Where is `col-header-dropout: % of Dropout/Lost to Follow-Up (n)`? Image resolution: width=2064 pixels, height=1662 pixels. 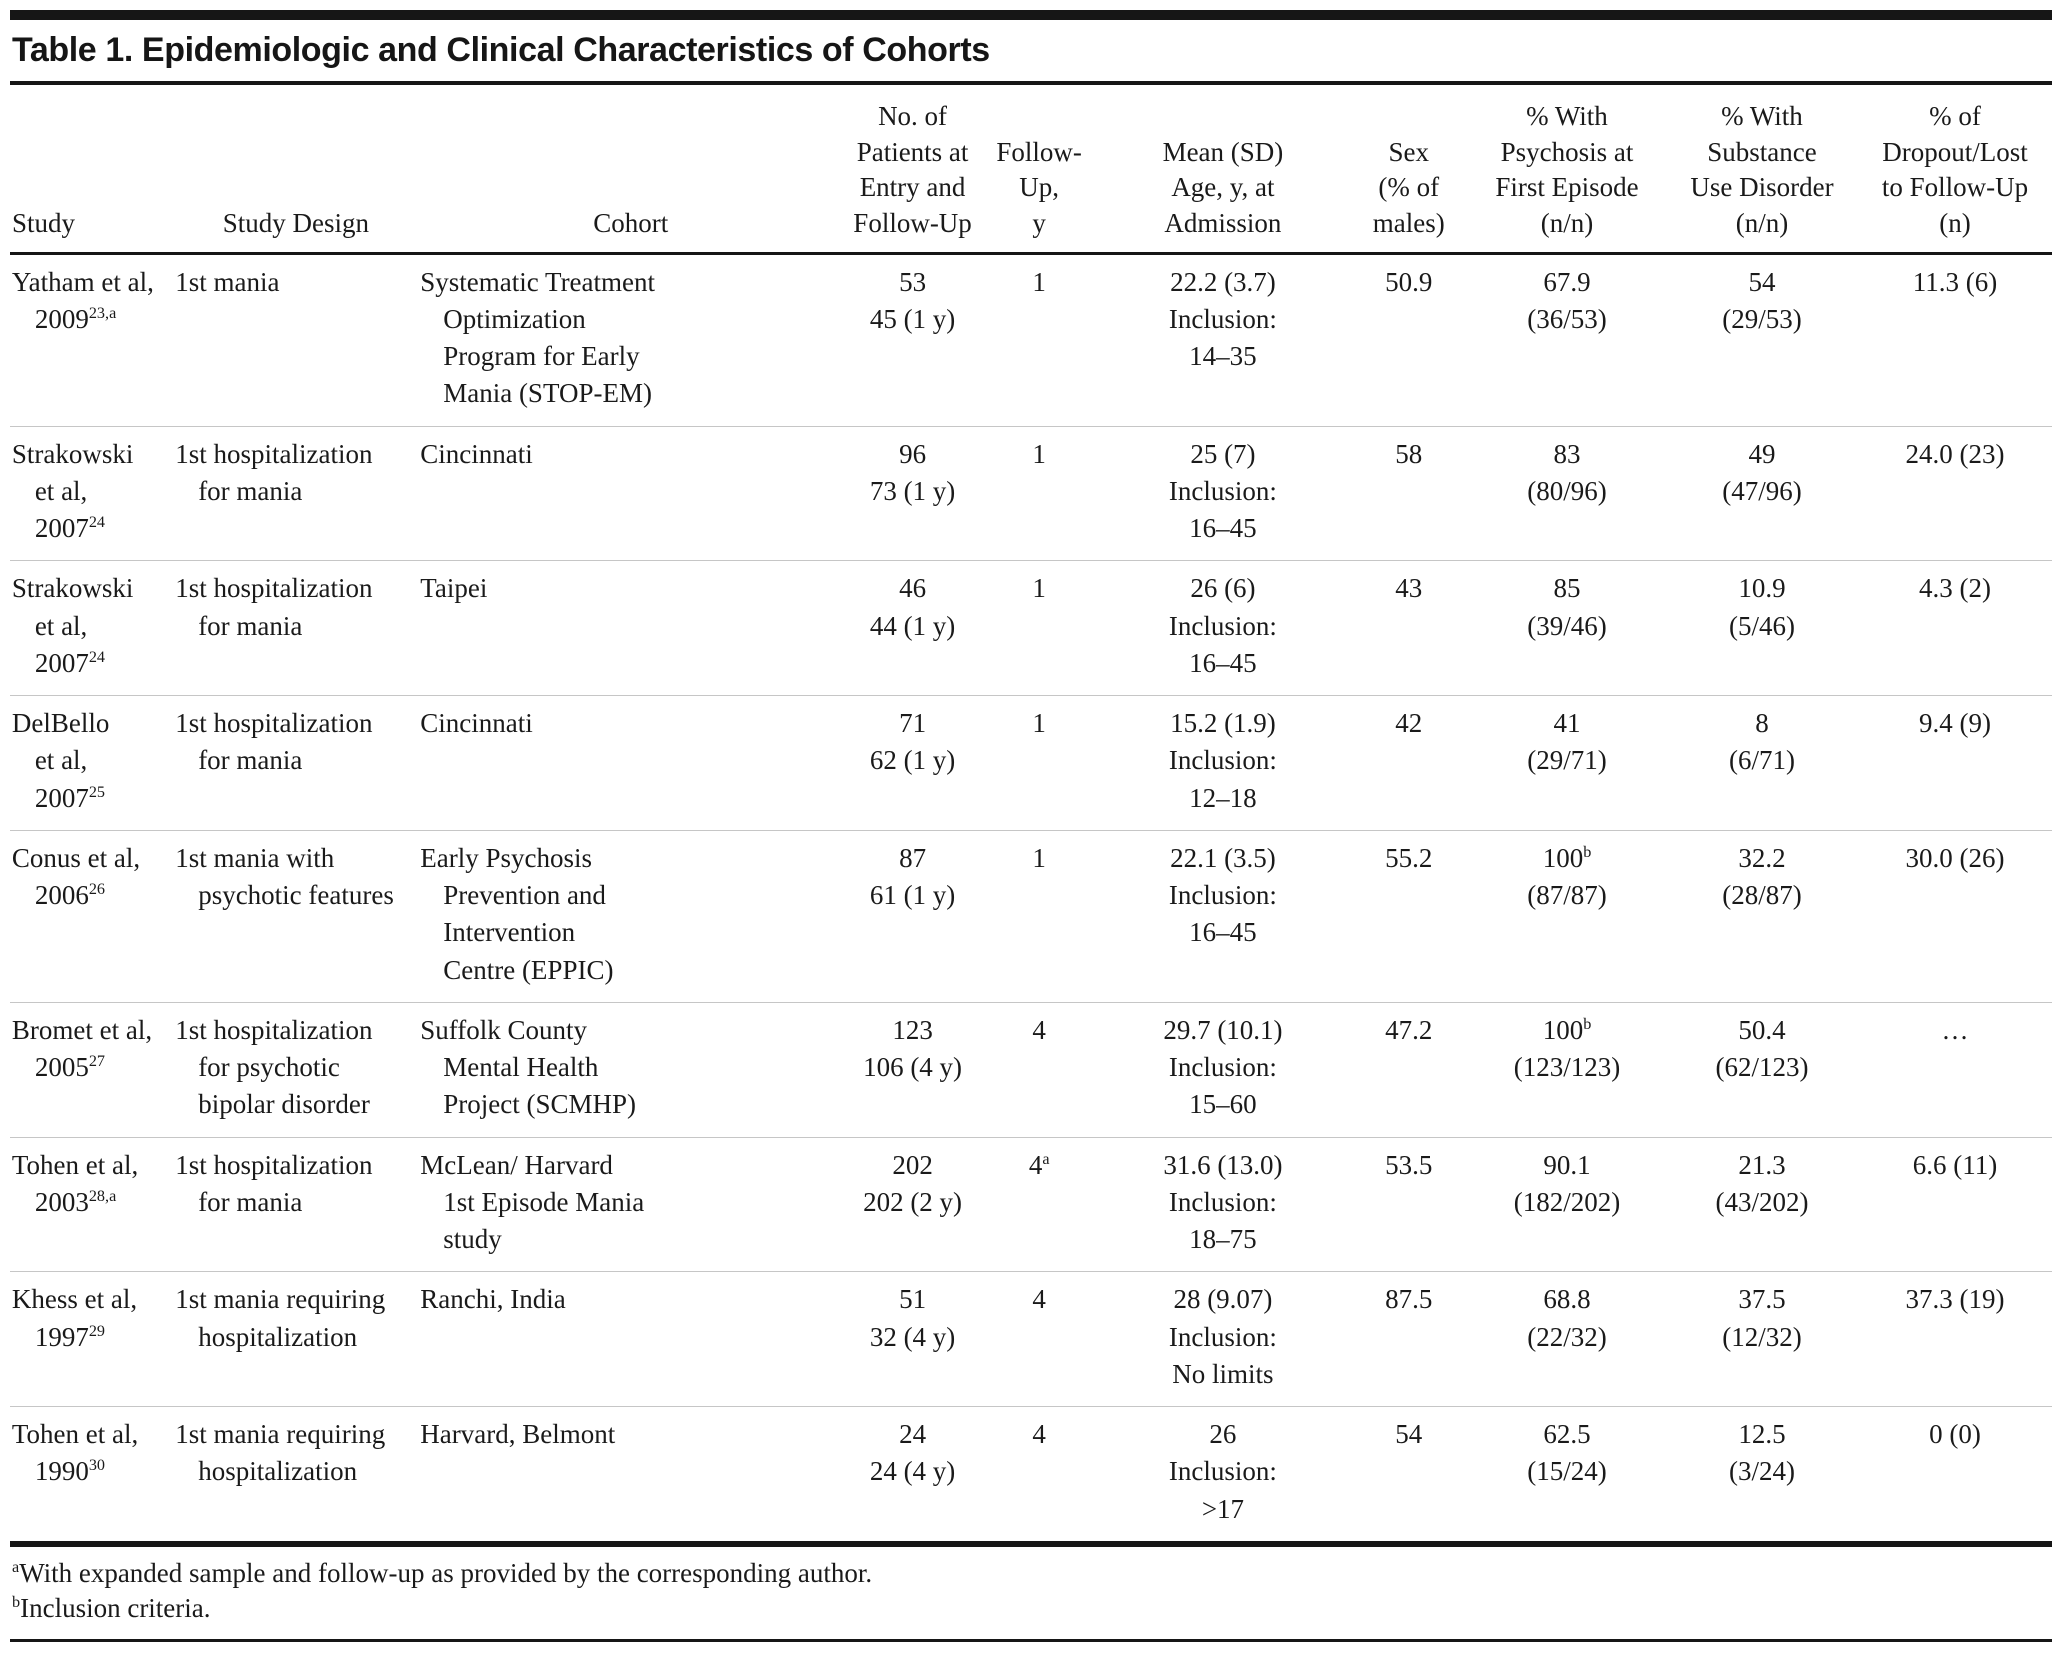 col-header-dropout: % of Dropout/Lost to Follow-Up (n) is located at coordinates (1954, 169).